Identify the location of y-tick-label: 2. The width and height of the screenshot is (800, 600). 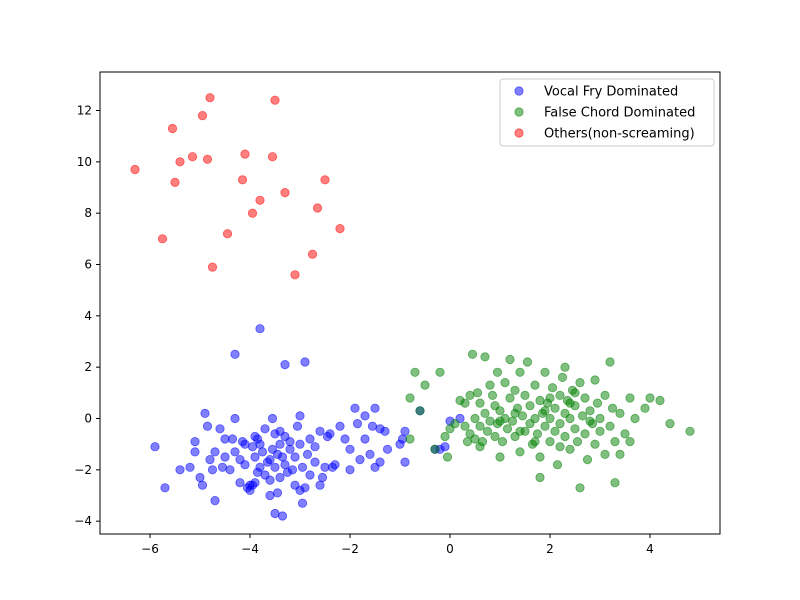
(88, 367).